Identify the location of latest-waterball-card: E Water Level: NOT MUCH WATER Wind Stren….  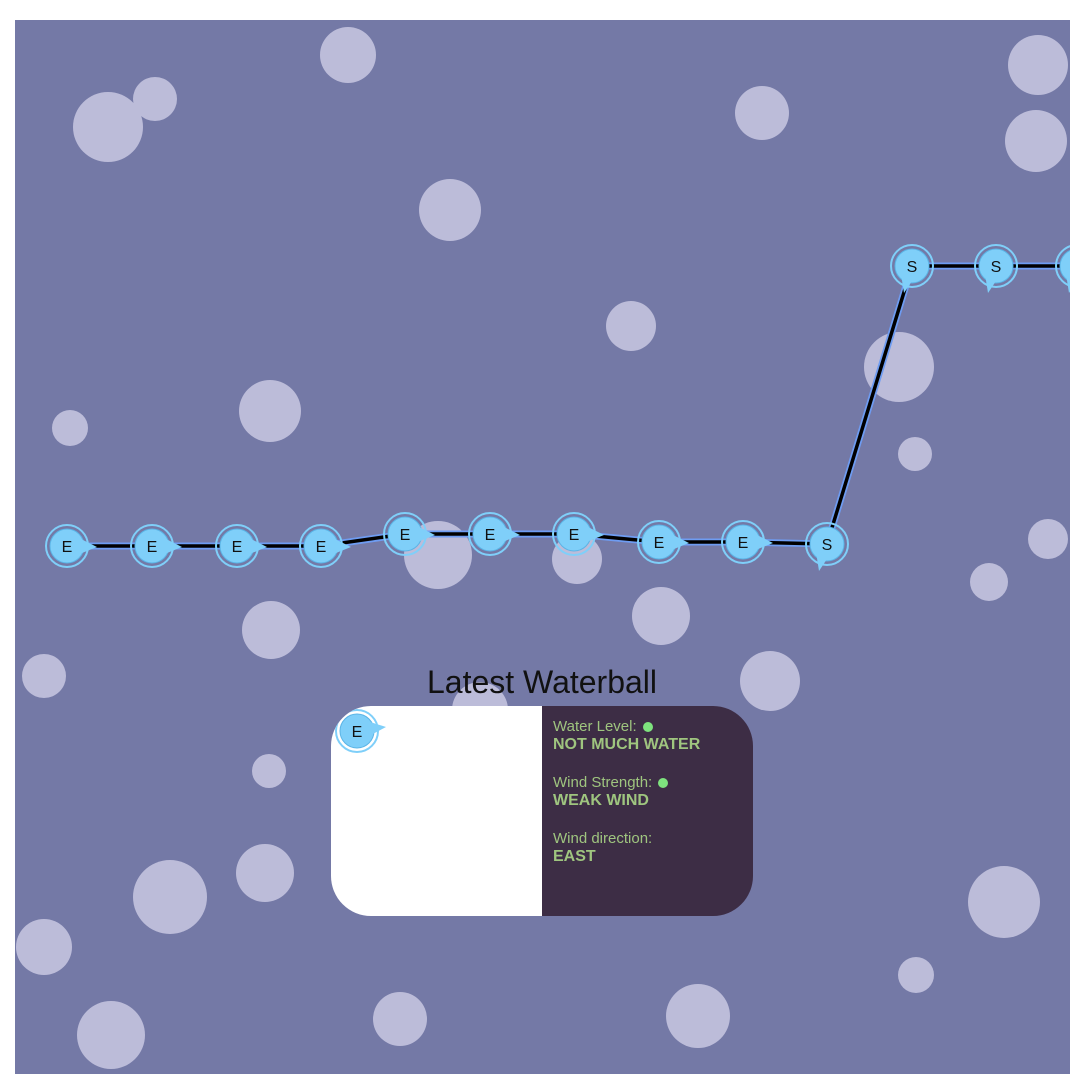
(542, 811).